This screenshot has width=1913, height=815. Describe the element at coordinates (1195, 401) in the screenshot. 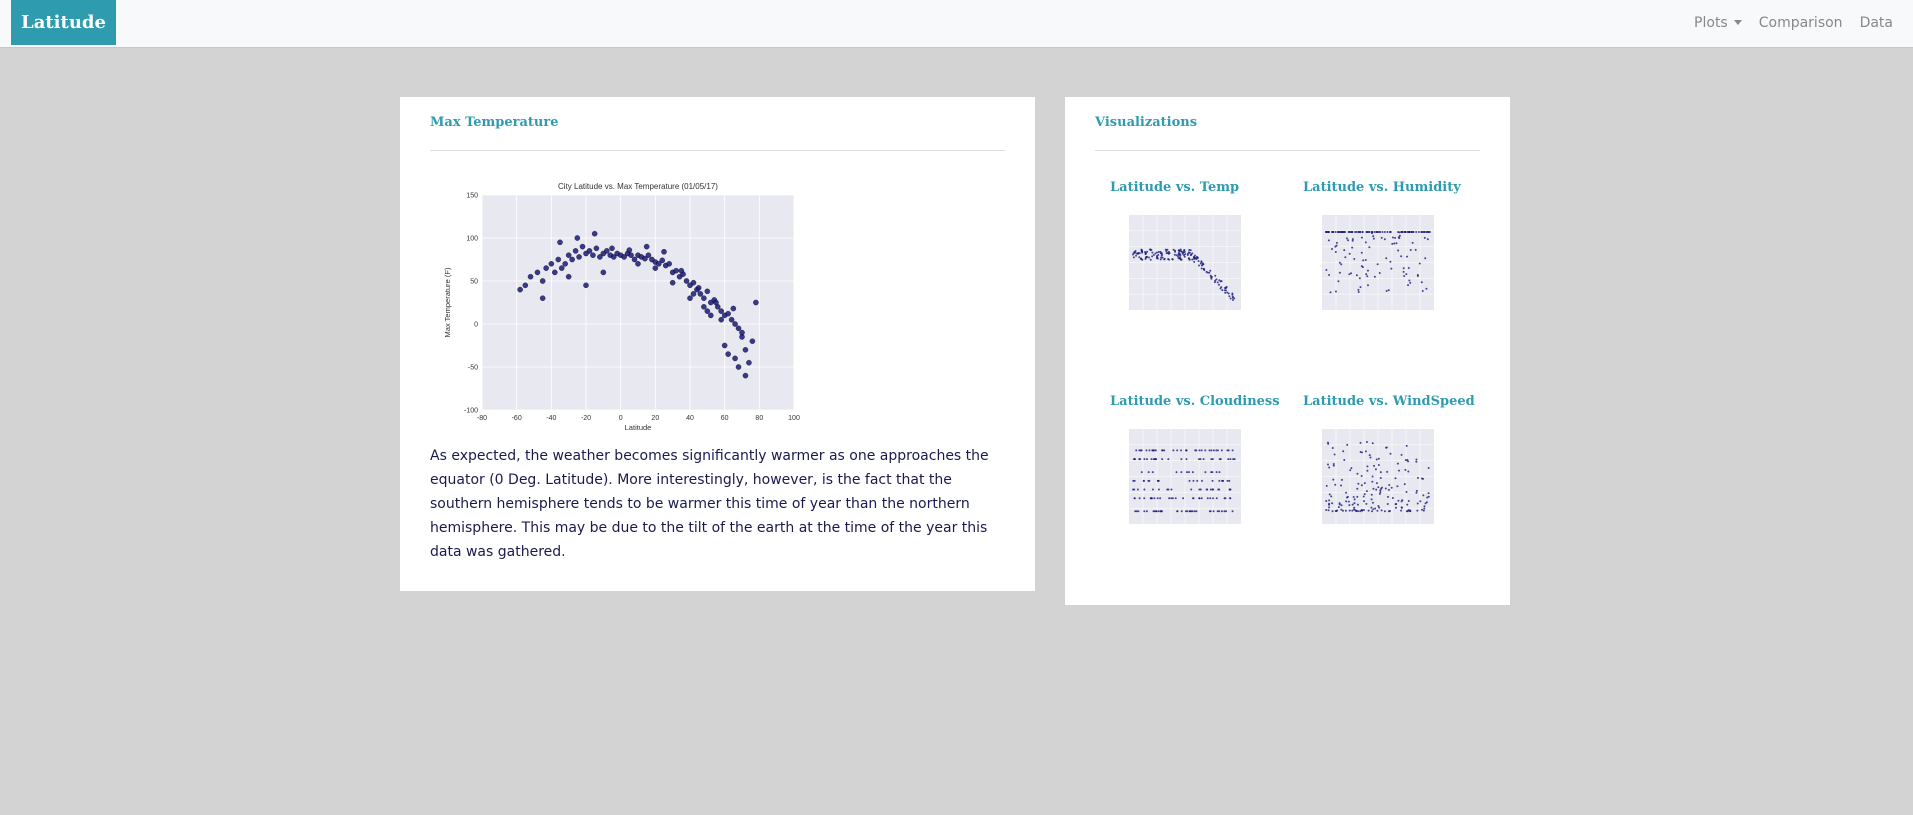

I see `thumb-title-cloudiness: Latitude vs. Cloudiness` at that location.